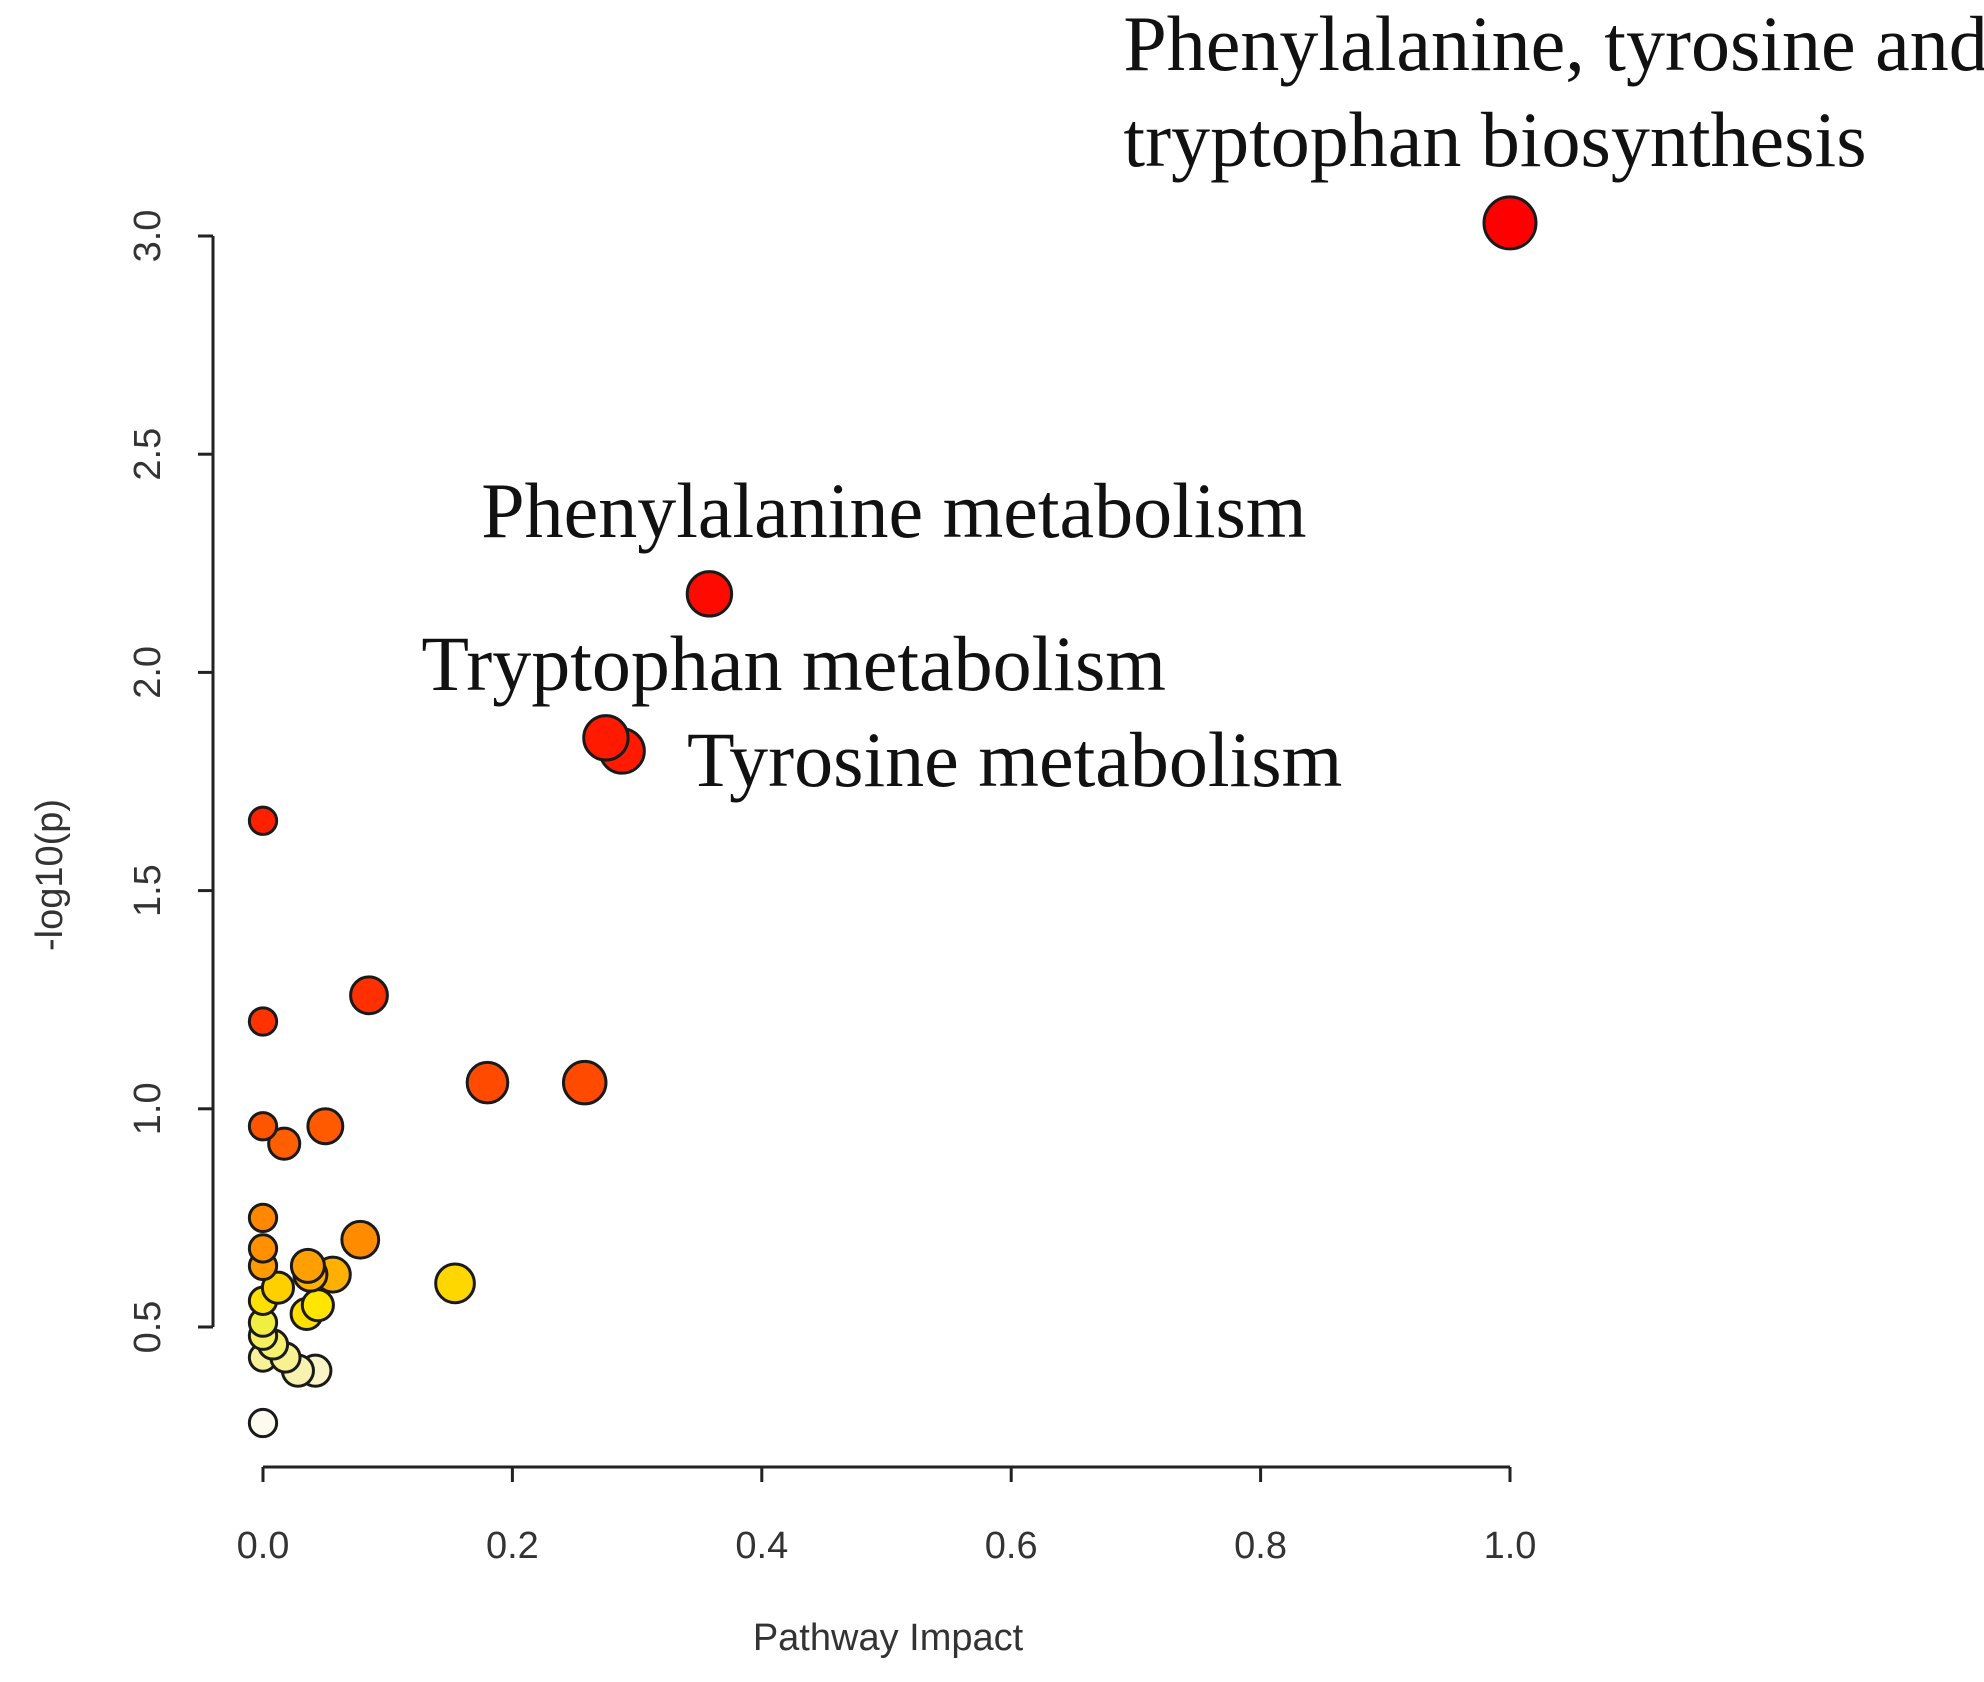  What do you see at coordinates (793, 663) in the screenshot?
I see `annotation-label-a4: Tryptophan metabolism` at bounding box center [793, 663].